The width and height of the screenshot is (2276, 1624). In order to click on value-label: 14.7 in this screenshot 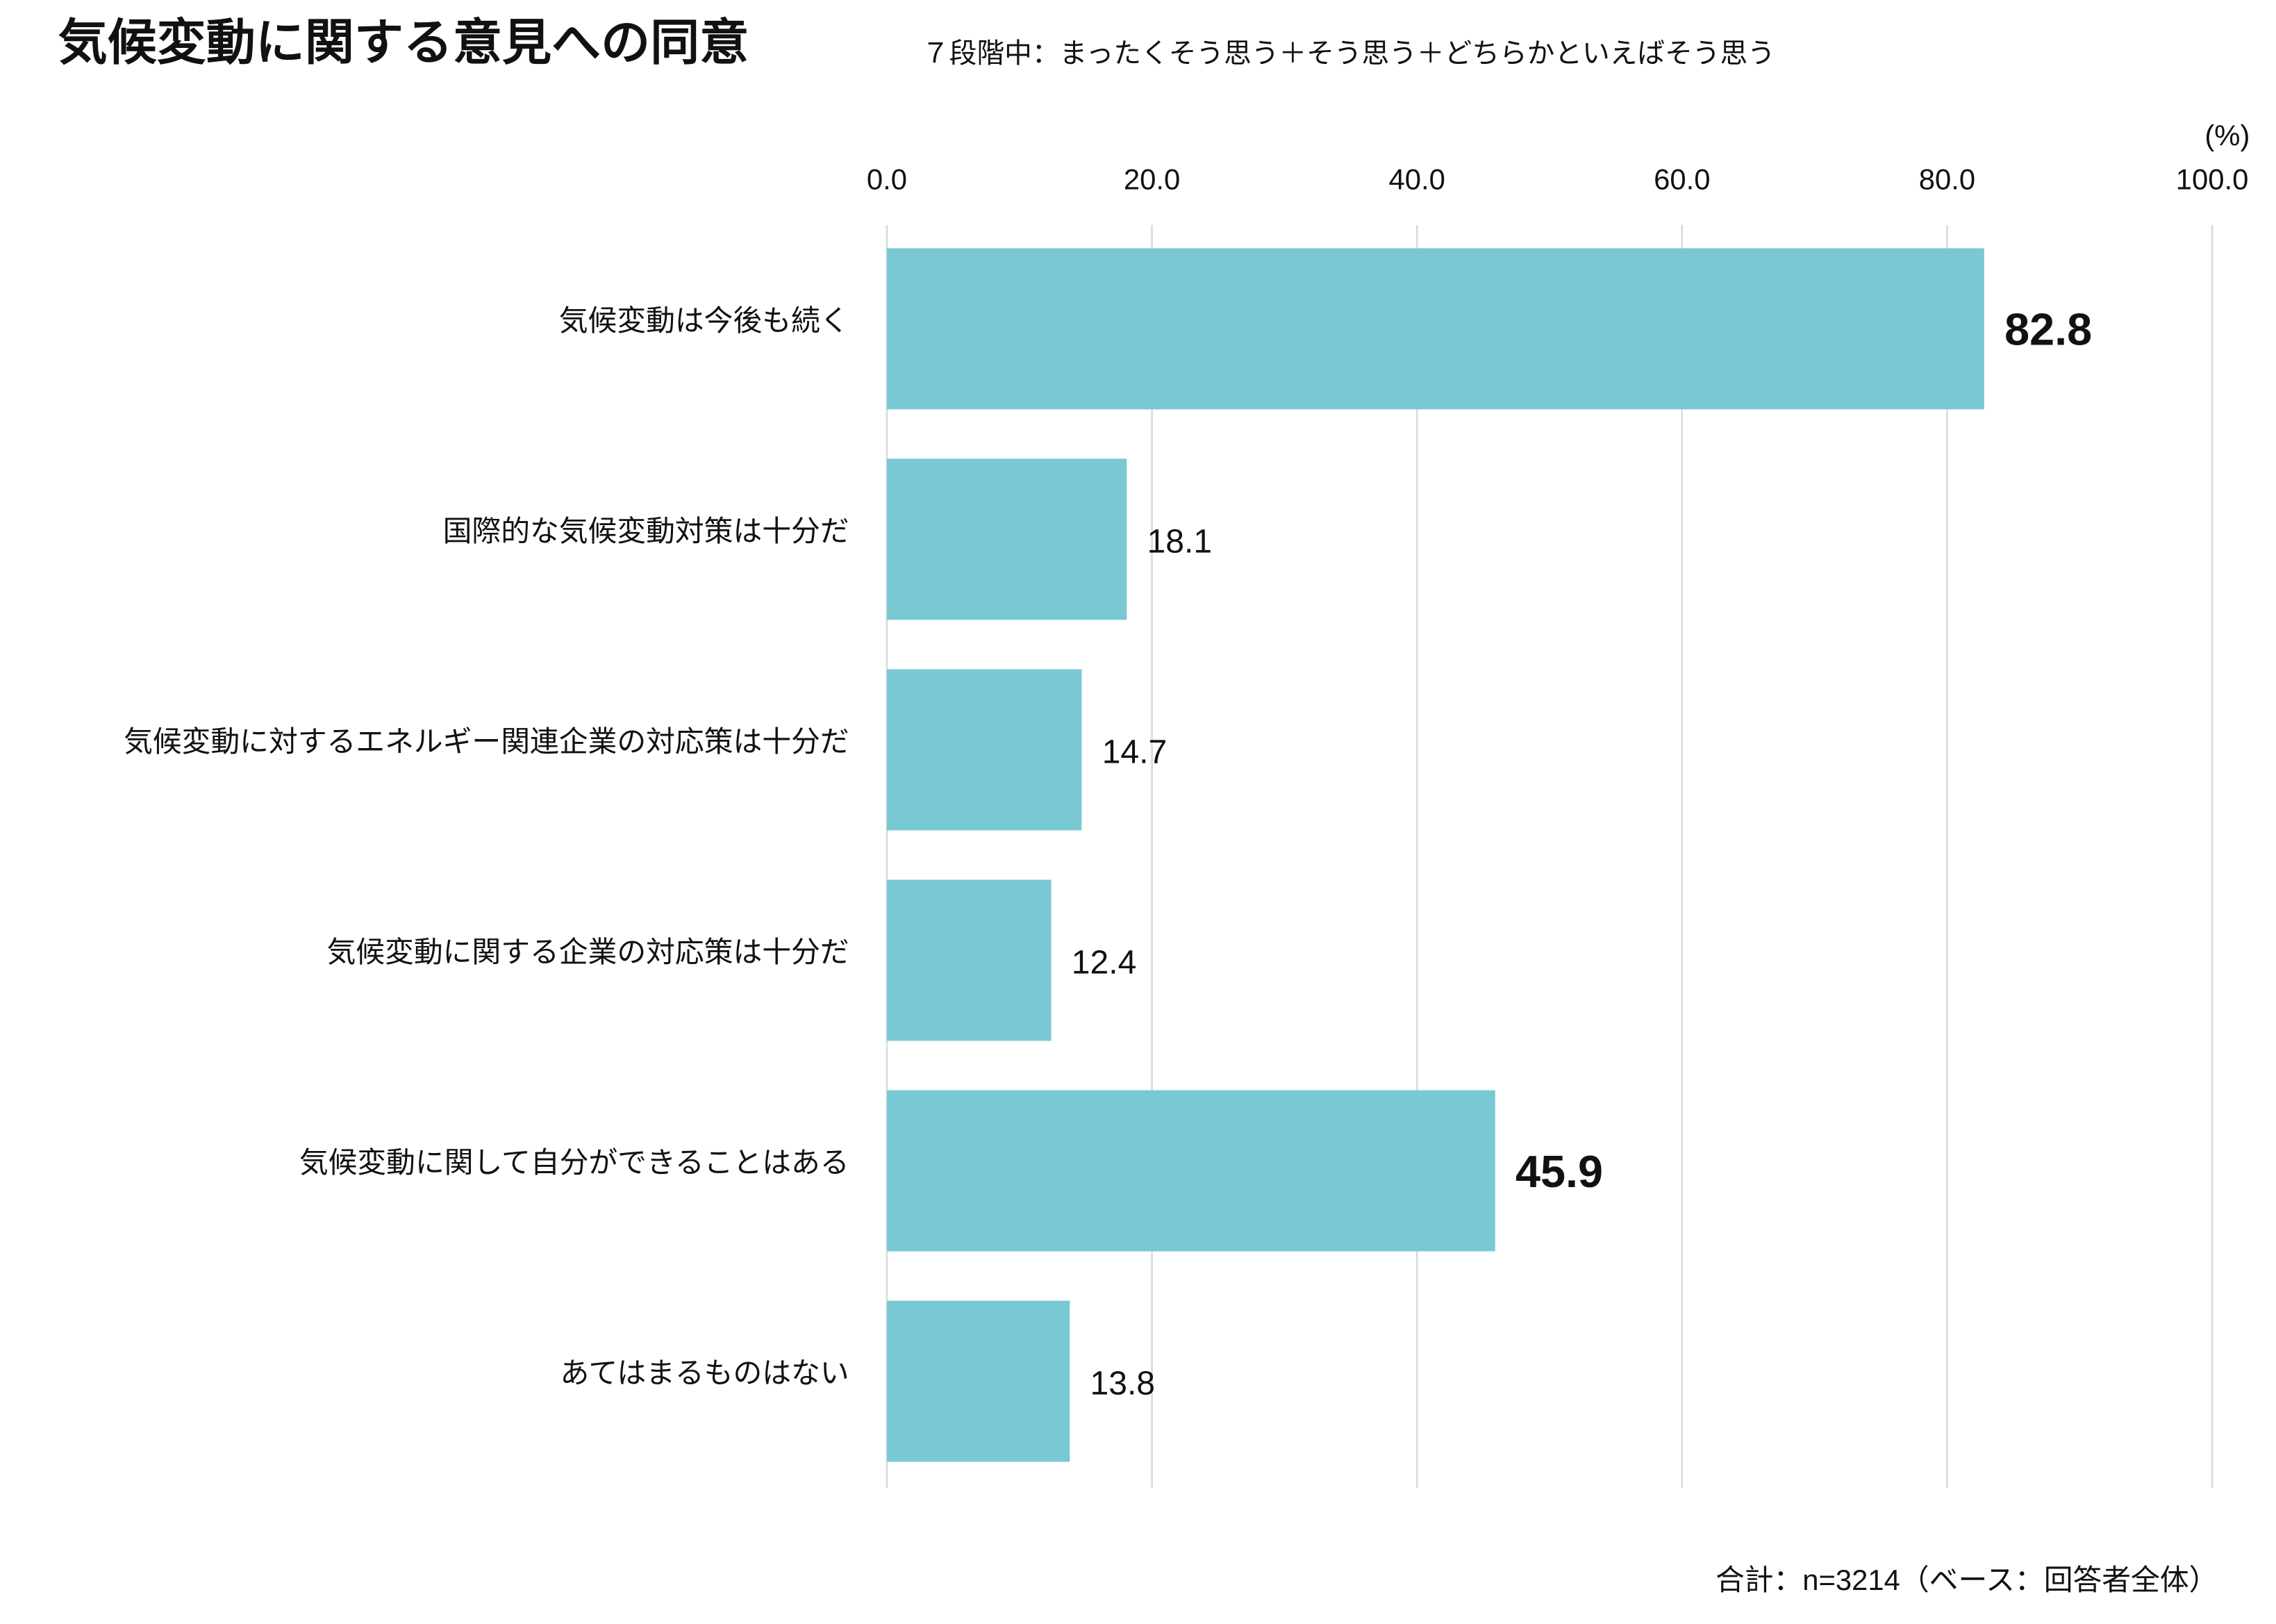, I will do `click(1135, 752)`.